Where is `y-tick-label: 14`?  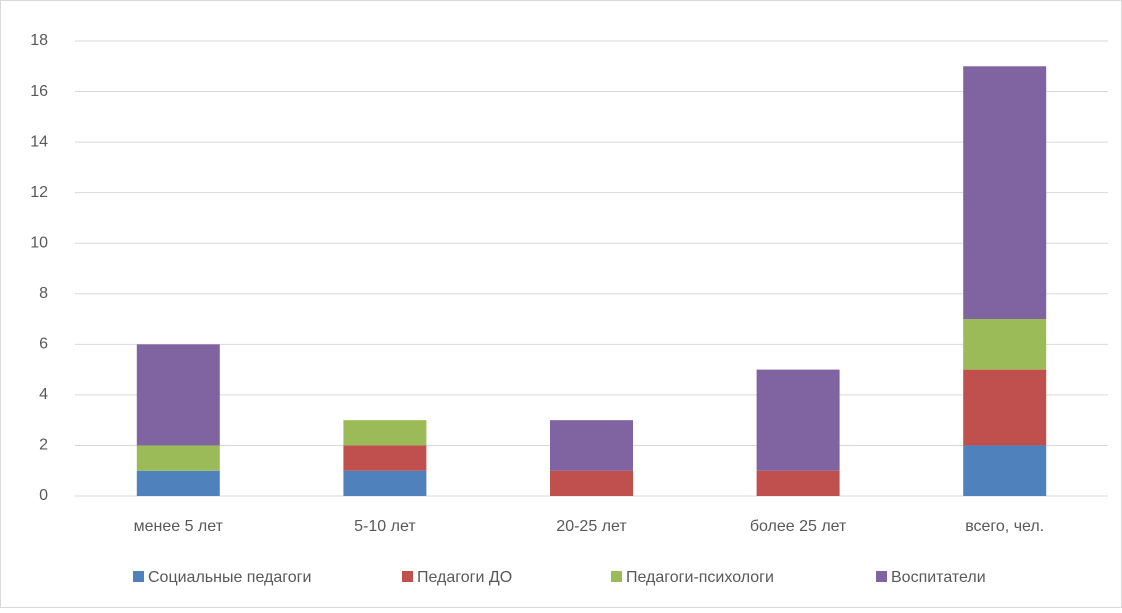
y-tick-label: 14 is located at coordinates (39, 141).